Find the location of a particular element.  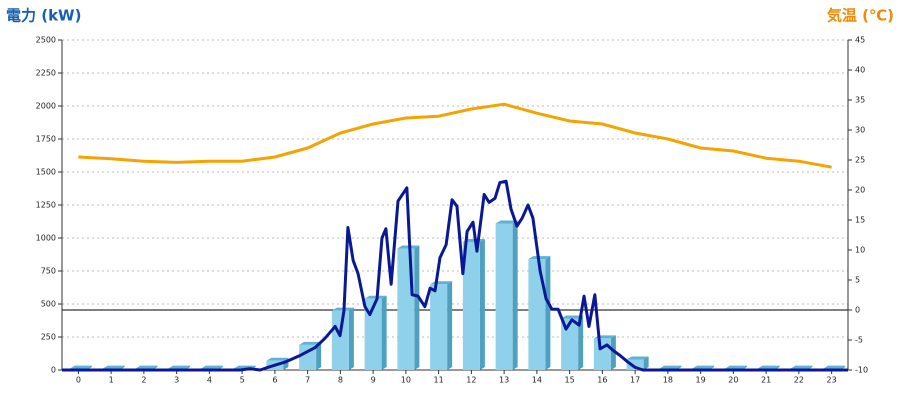

y2-tick-label: 20 is located at coordinates (860, 190).